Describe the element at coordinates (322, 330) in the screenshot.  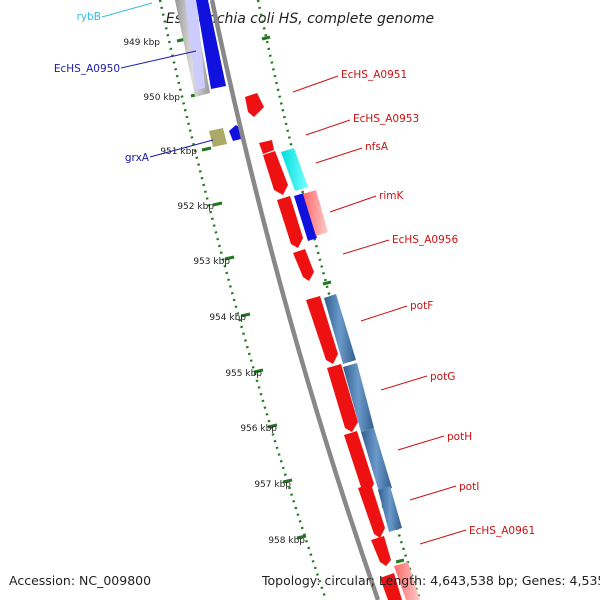
I see `feature-potf-red` at that location.